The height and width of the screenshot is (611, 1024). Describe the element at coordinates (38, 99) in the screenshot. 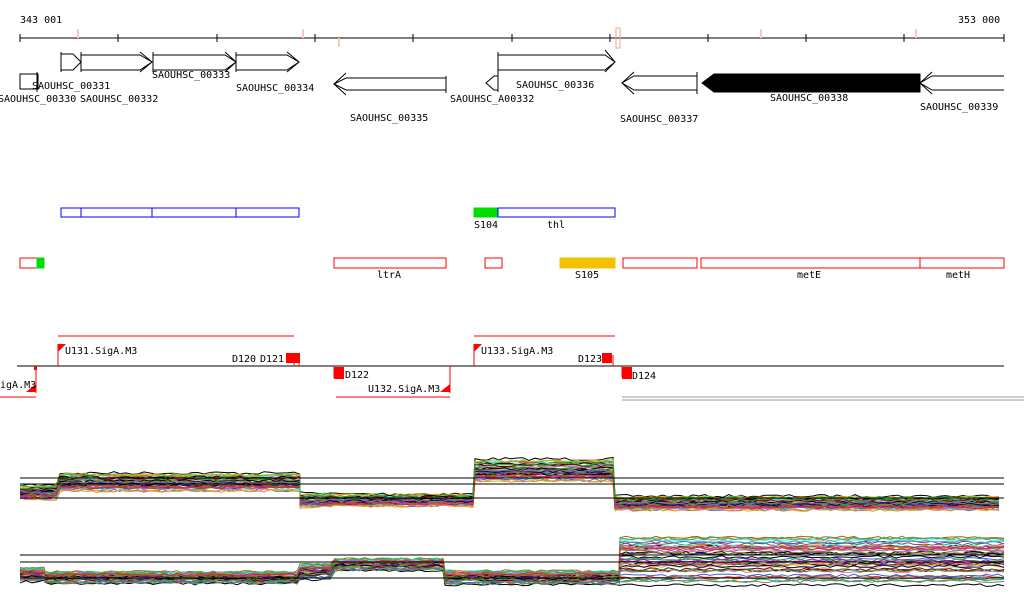

I see `gene-label: SAOUHSC_00330` at that location.